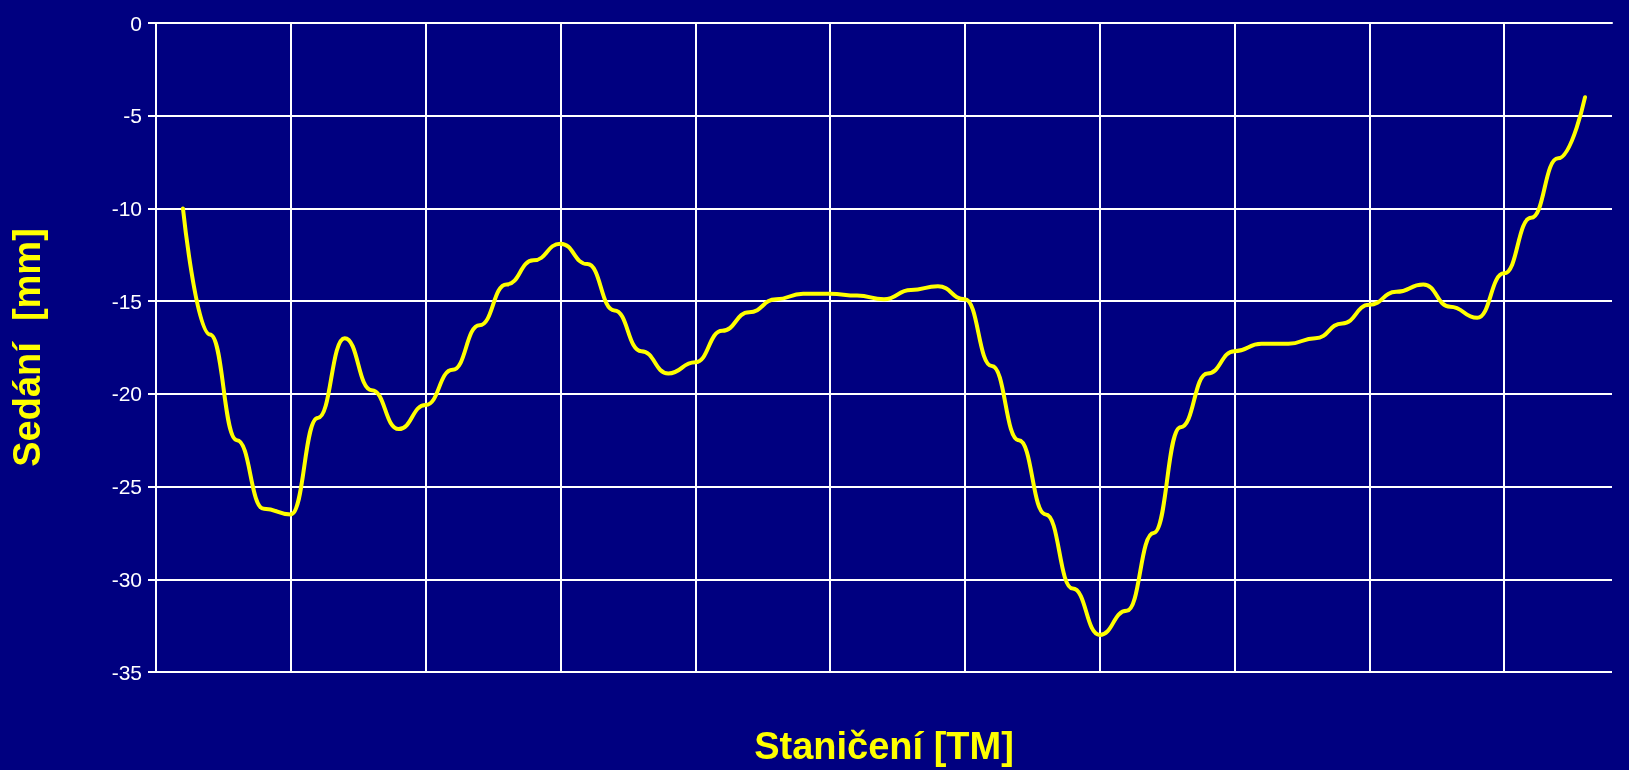  I want to click on y-tick-label: -10, so click(126, 208).